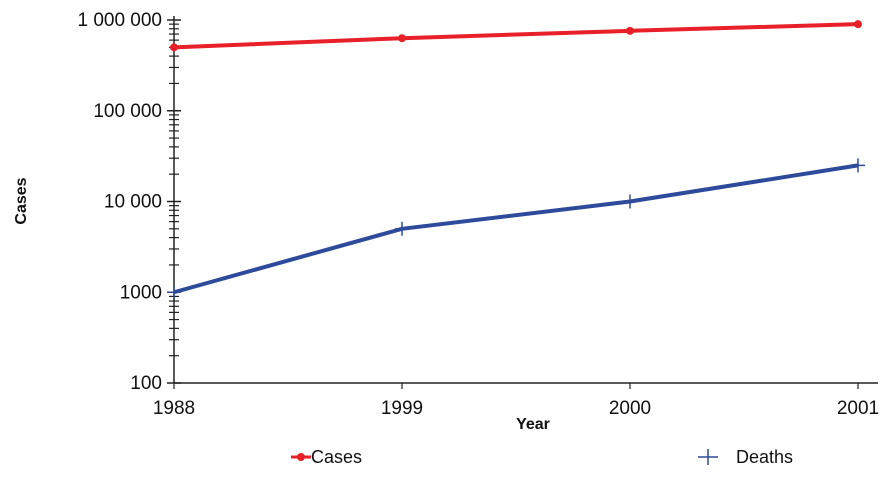  I want to click on x-tick-label: 1988, so click(174, 408).